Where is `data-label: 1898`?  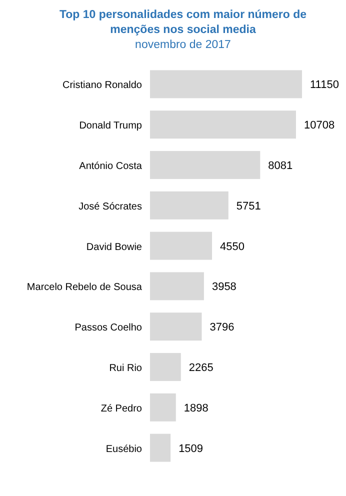 data-label: 1898 is located at coordinates (196, 408).